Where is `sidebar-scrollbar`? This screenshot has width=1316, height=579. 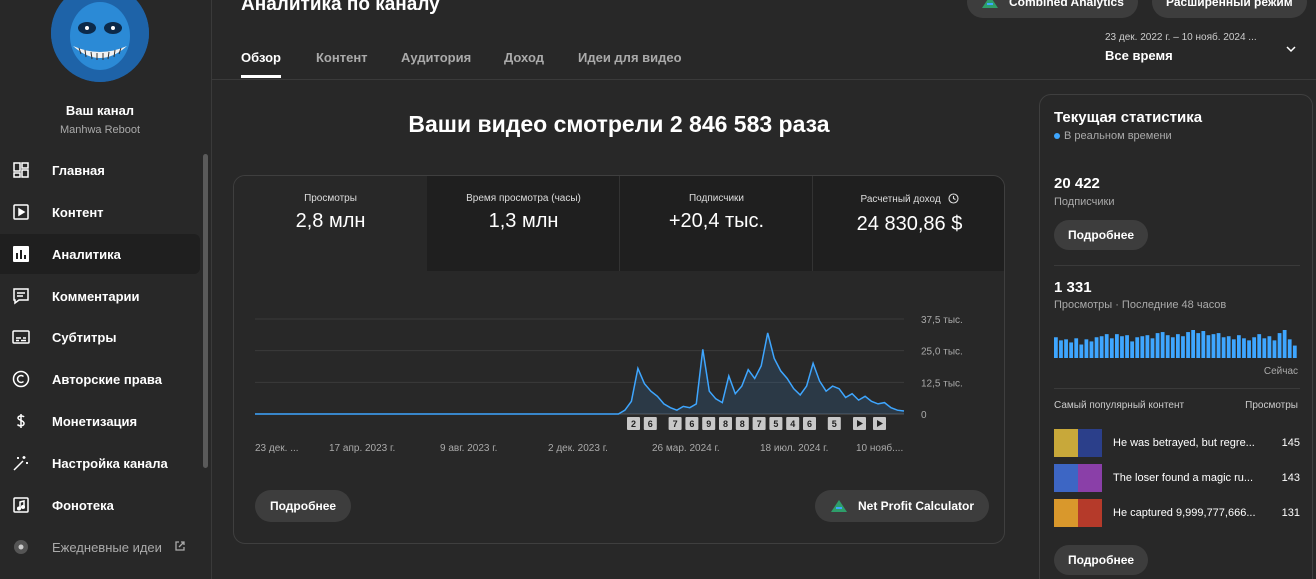
sidebar-scrollbar is located at coordinates (205, 311).